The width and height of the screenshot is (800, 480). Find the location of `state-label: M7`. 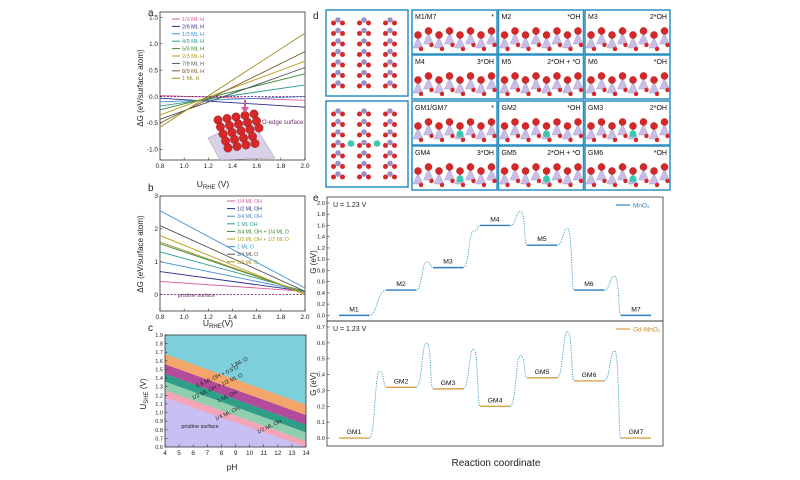

state-label: M7 is located at coordinates (636, 309).